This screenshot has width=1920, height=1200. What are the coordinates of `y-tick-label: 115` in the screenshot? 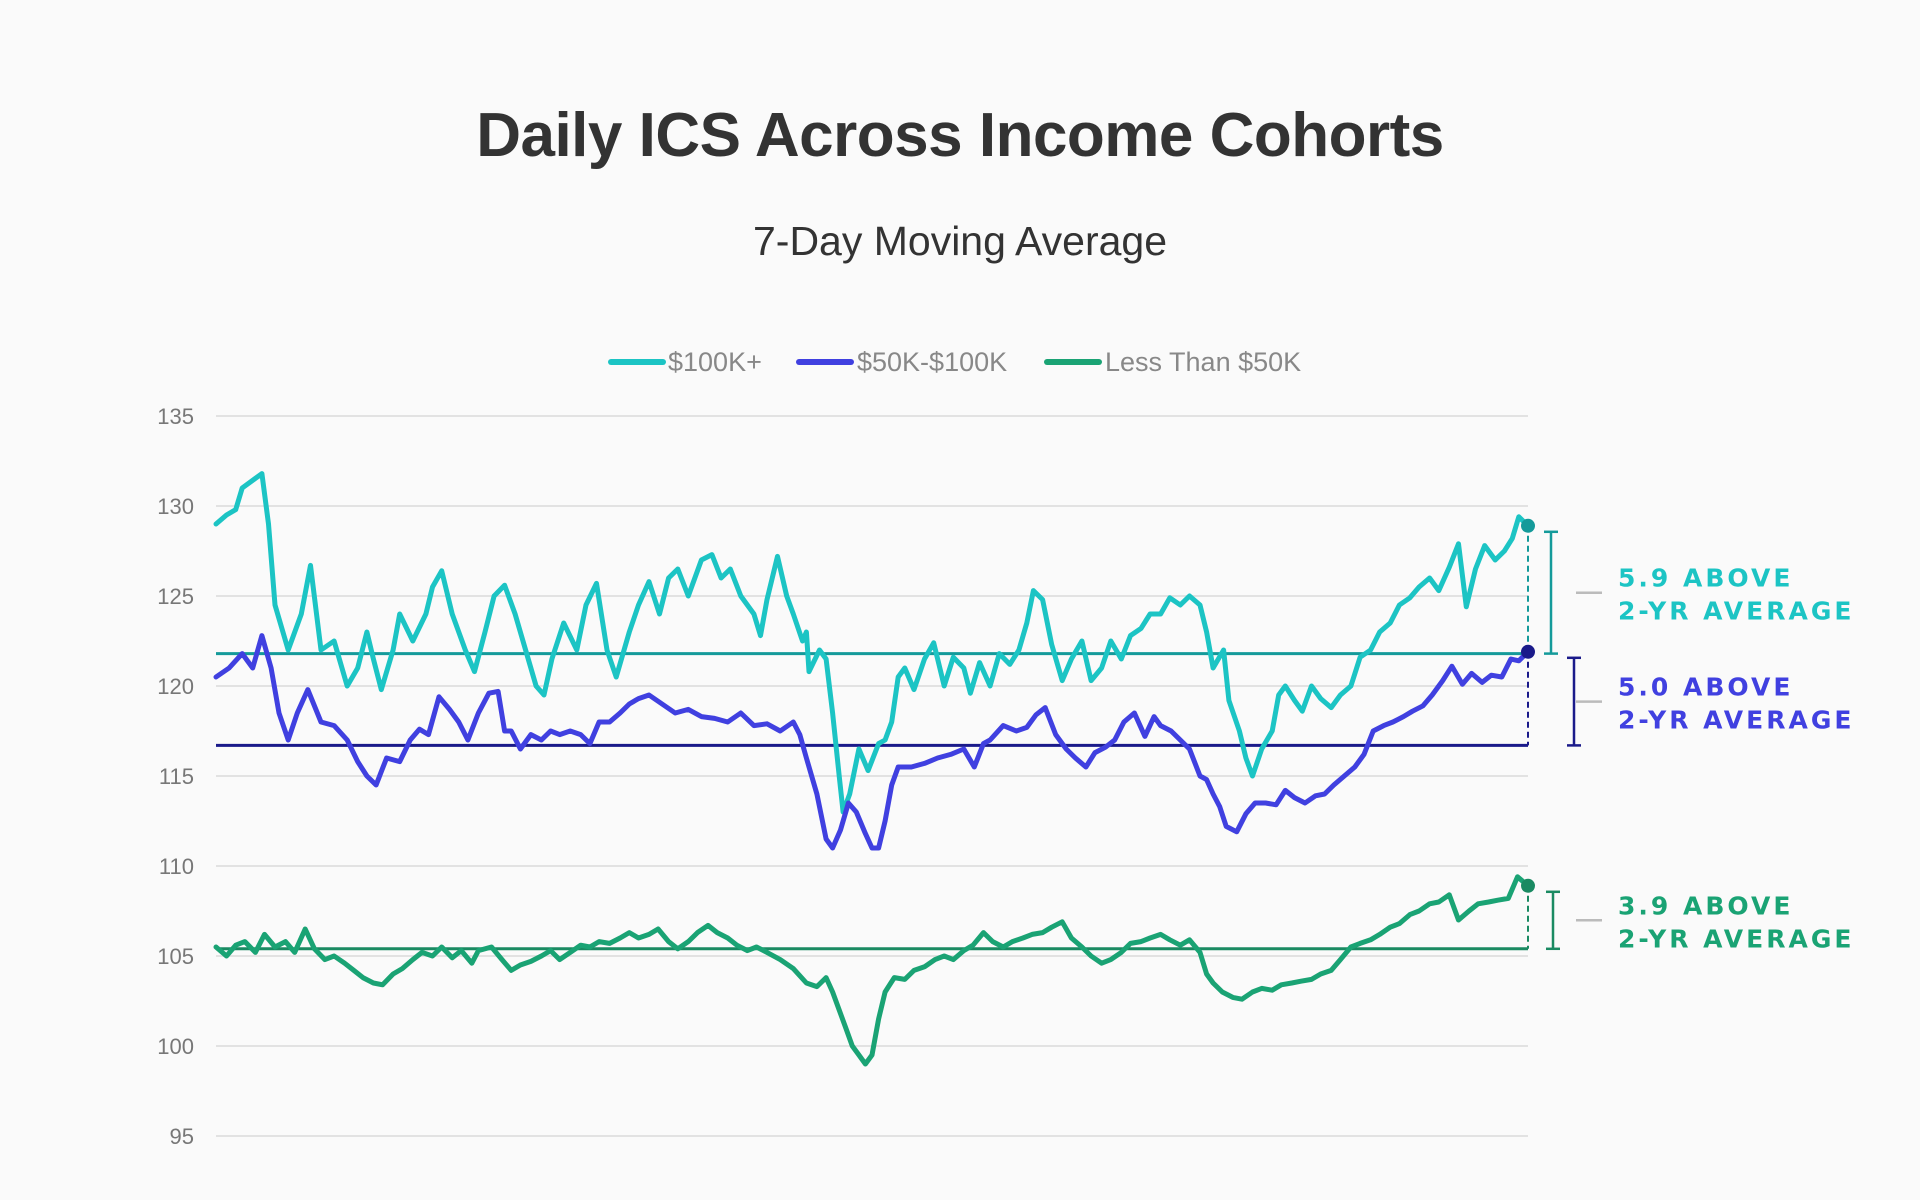 It's located at (176, 776).